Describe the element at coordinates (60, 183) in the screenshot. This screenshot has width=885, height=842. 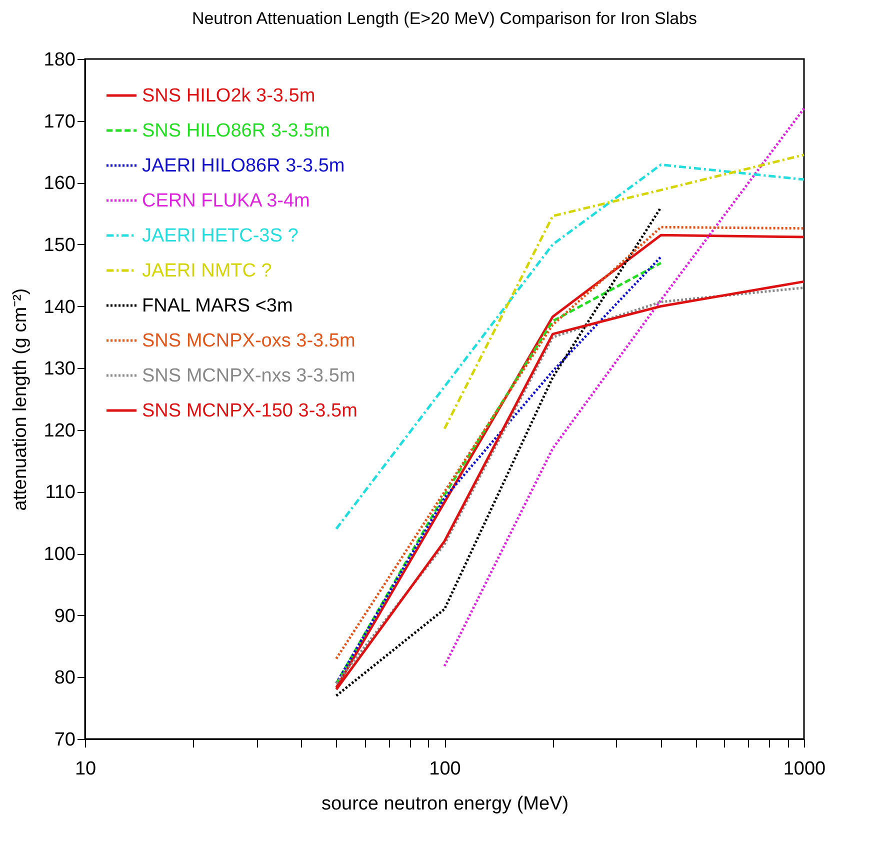
I see `y-tick-label: 160` at that location.